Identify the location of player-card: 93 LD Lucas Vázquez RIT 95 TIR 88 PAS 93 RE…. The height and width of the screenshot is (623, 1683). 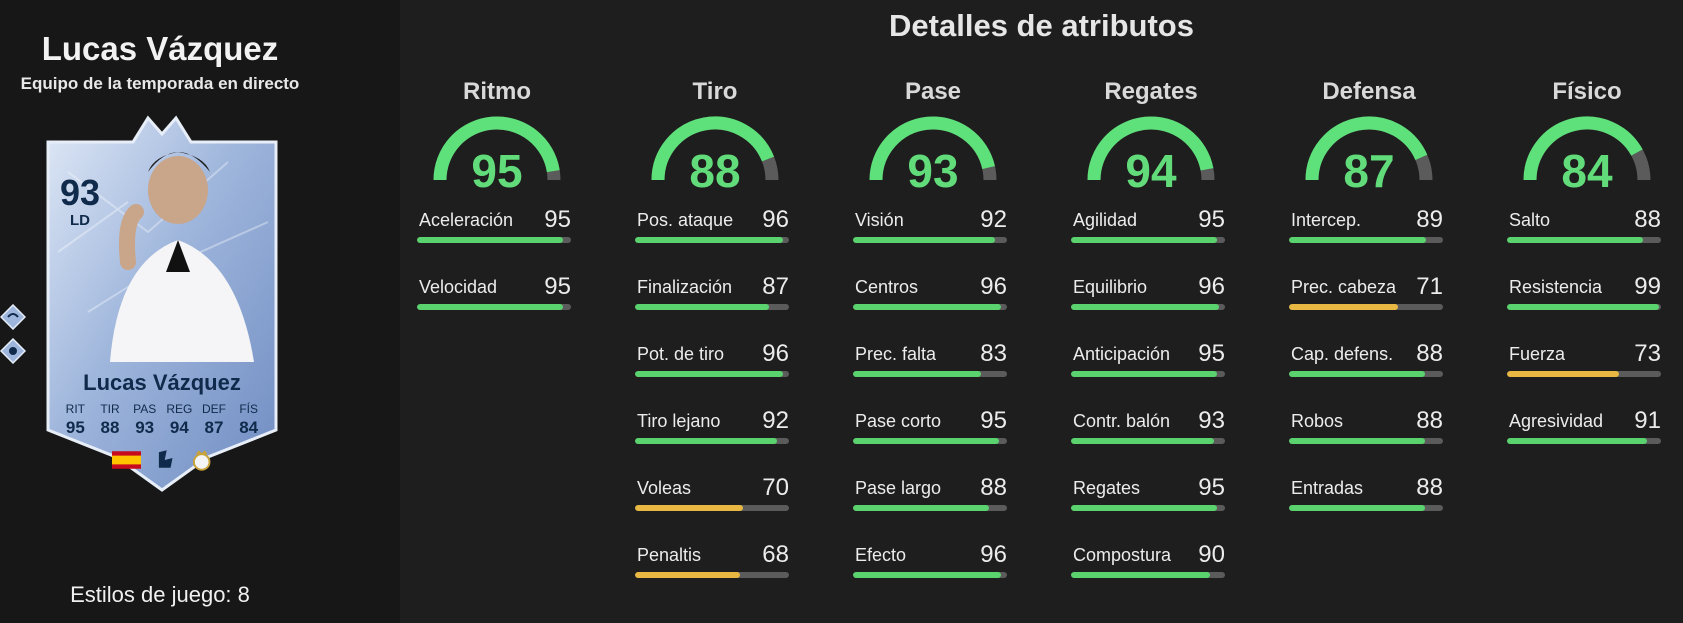
(162, 302).